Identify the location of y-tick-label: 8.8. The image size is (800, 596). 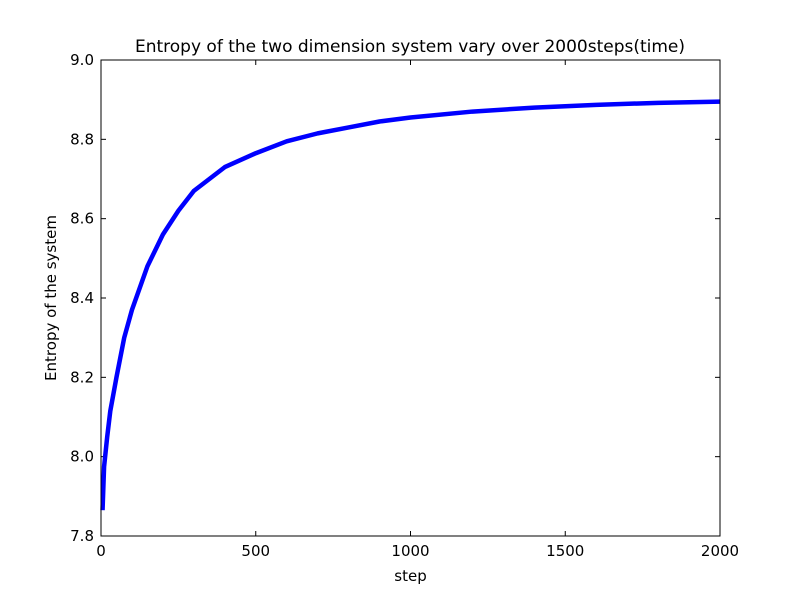
(82, 139).